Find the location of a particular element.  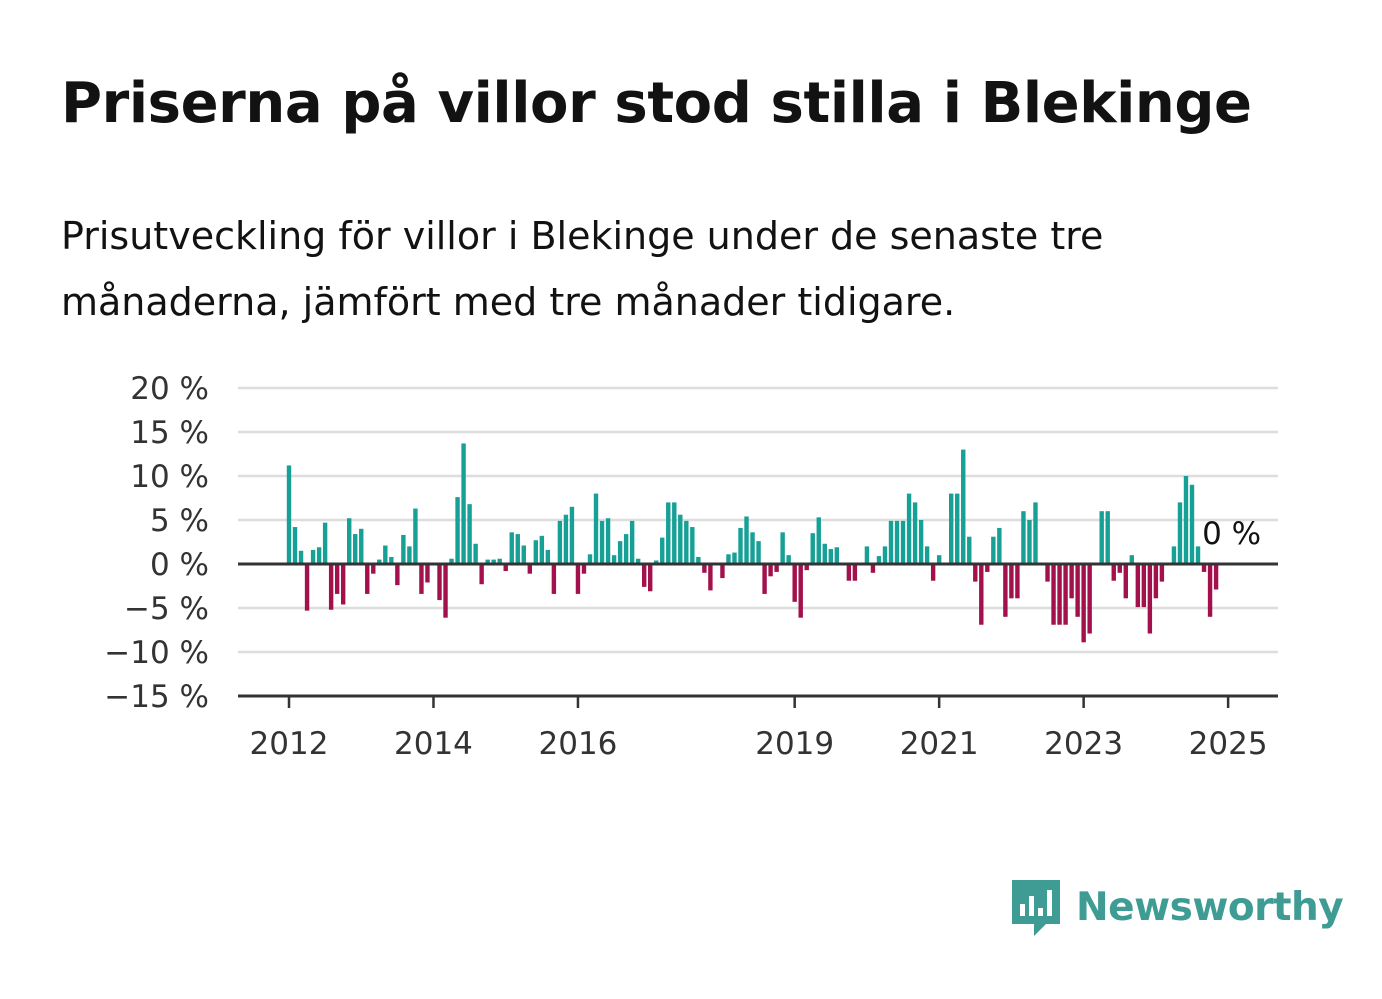

x-tick-label: 2023 is located at coordinates (1083, 744).